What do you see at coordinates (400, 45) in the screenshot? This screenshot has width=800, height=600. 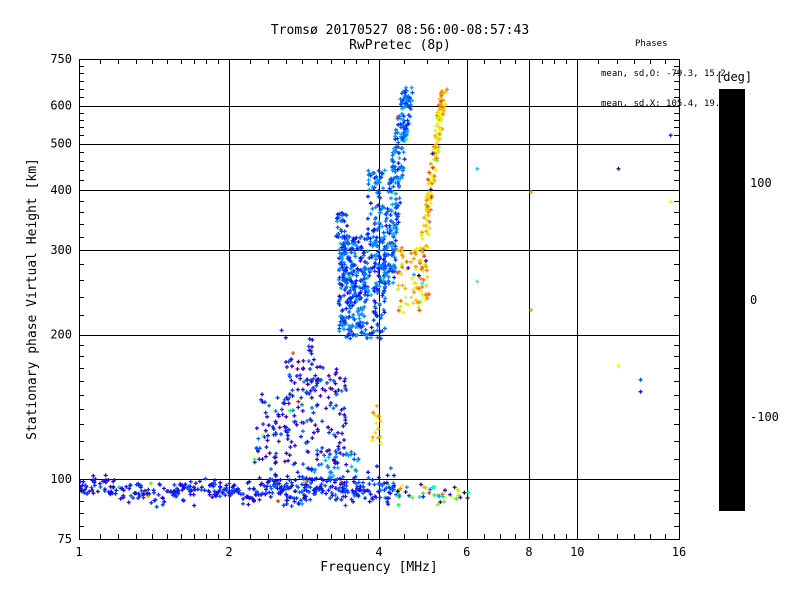 I see `plot-subtitle: RwPretec (8p)` at bounding box center [400, 45].